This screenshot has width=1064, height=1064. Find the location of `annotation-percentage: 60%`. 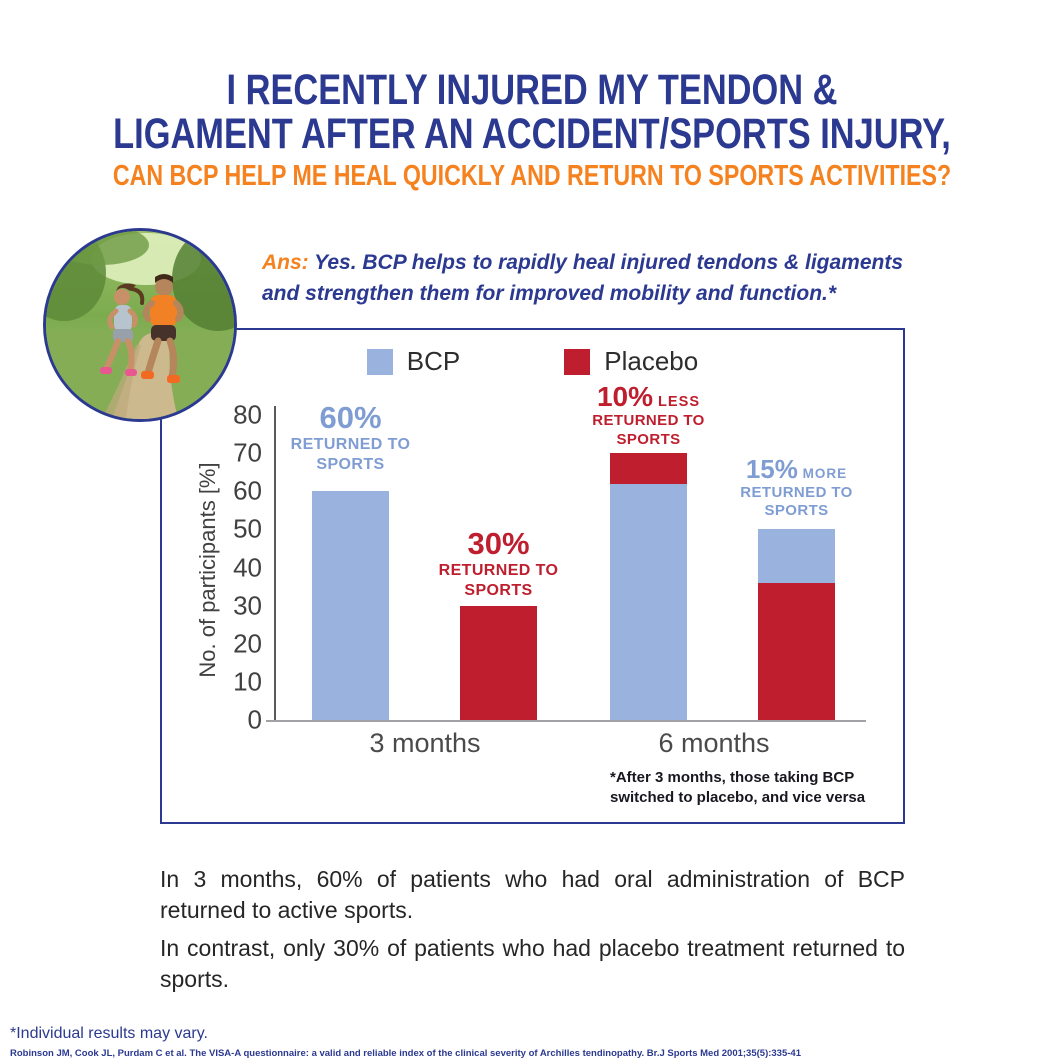

annotation-percentage: 60% is located at coordinates (350, 417).